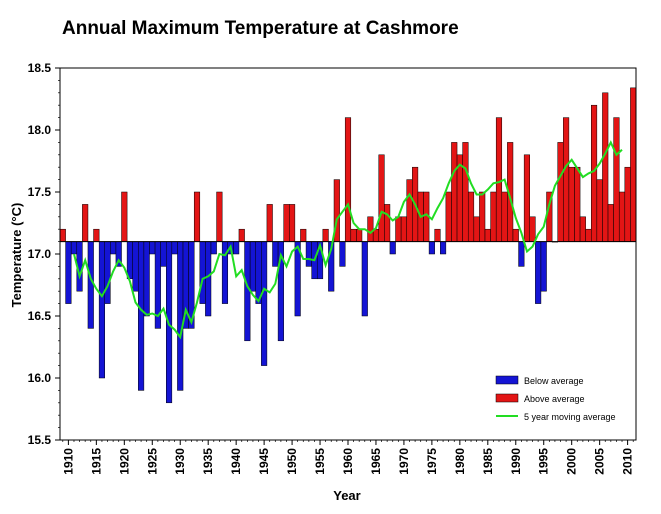 The width and height of the screenshot is (661, 514). Describe the element at coordinates (392, 248) in the screenshot. I see `bar-1968` at that location.